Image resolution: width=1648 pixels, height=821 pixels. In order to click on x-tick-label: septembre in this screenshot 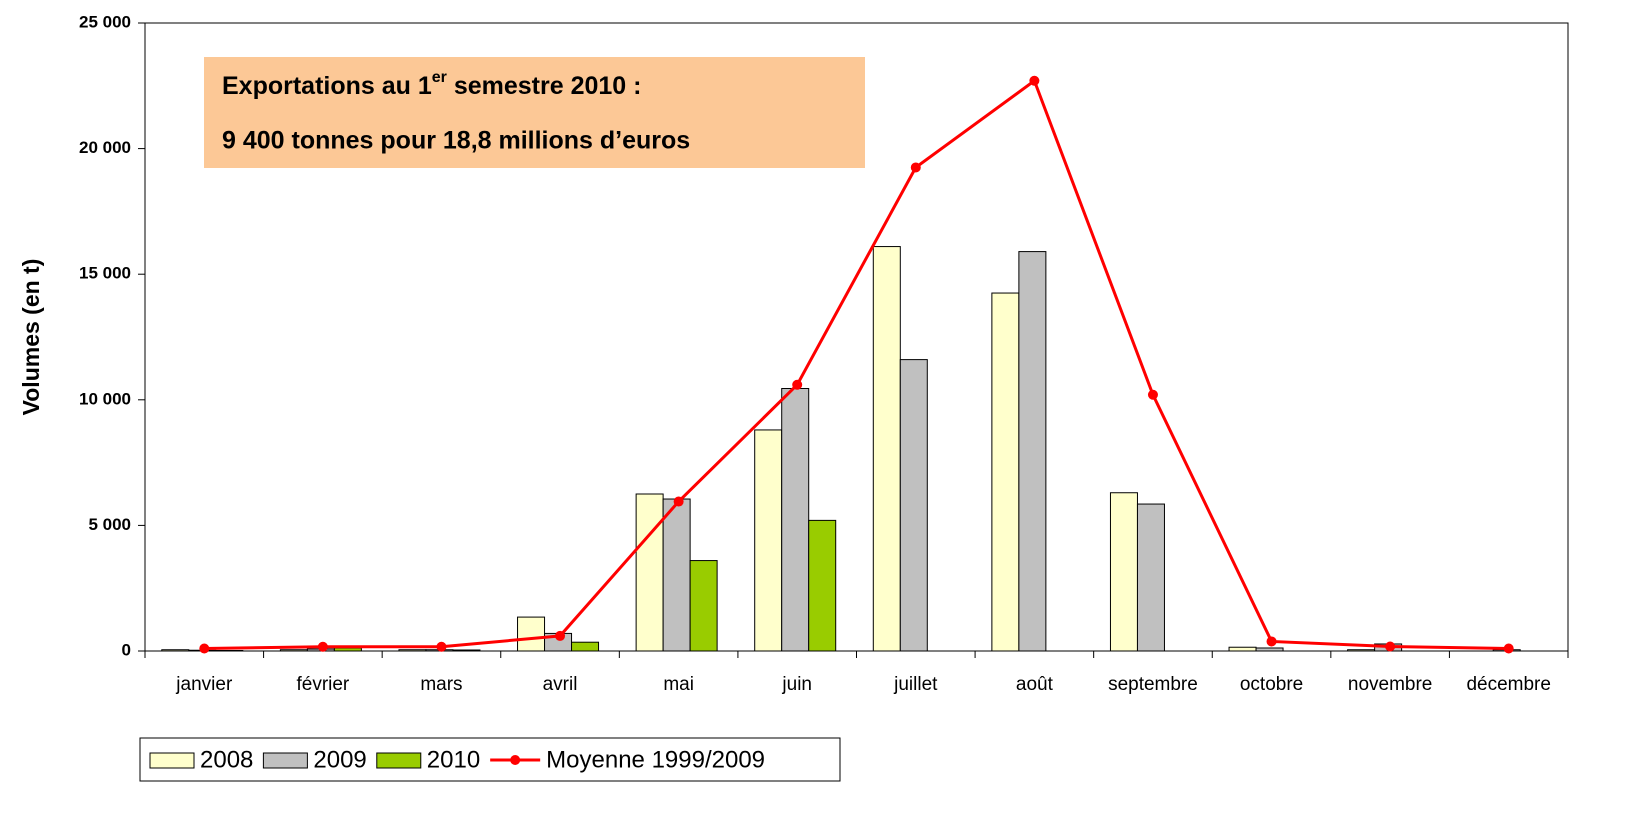, I will do `click(1153, 684)`.